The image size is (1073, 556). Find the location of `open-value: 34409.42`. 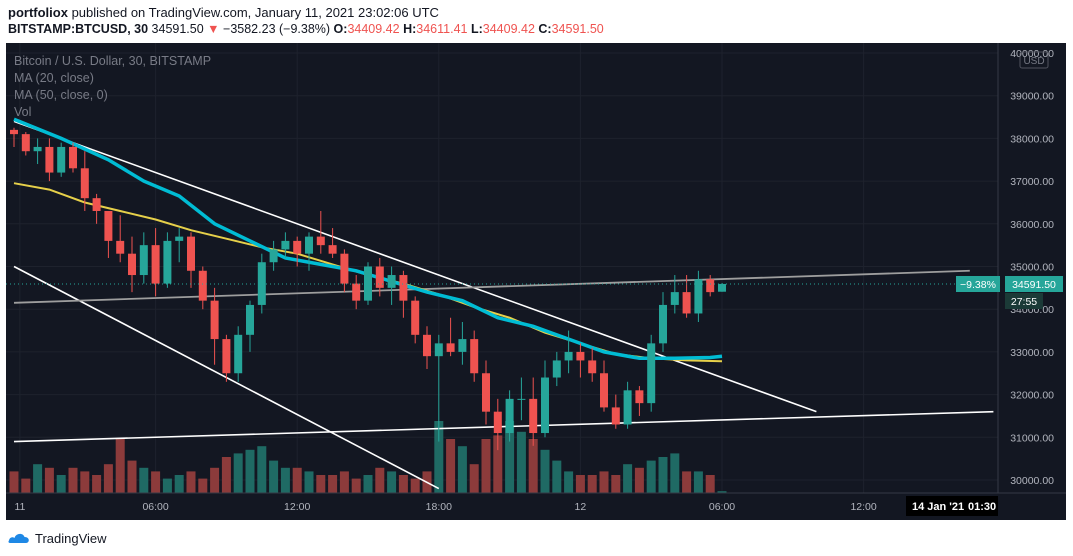

open-value: 34409.42 is located at coordinates (373, 29).